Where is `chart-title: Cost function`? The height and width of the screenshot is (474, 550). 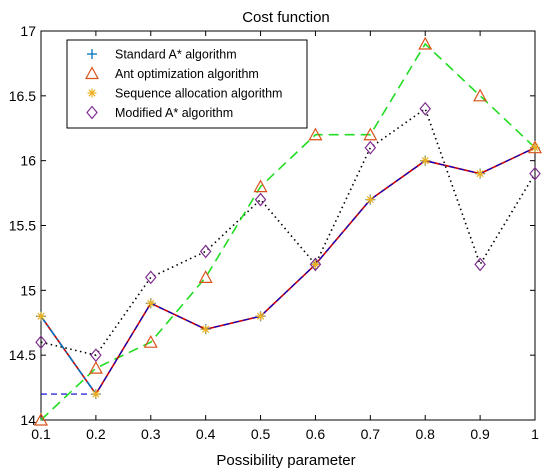 chart-title: Cost function is located at coordinates (286, 17).